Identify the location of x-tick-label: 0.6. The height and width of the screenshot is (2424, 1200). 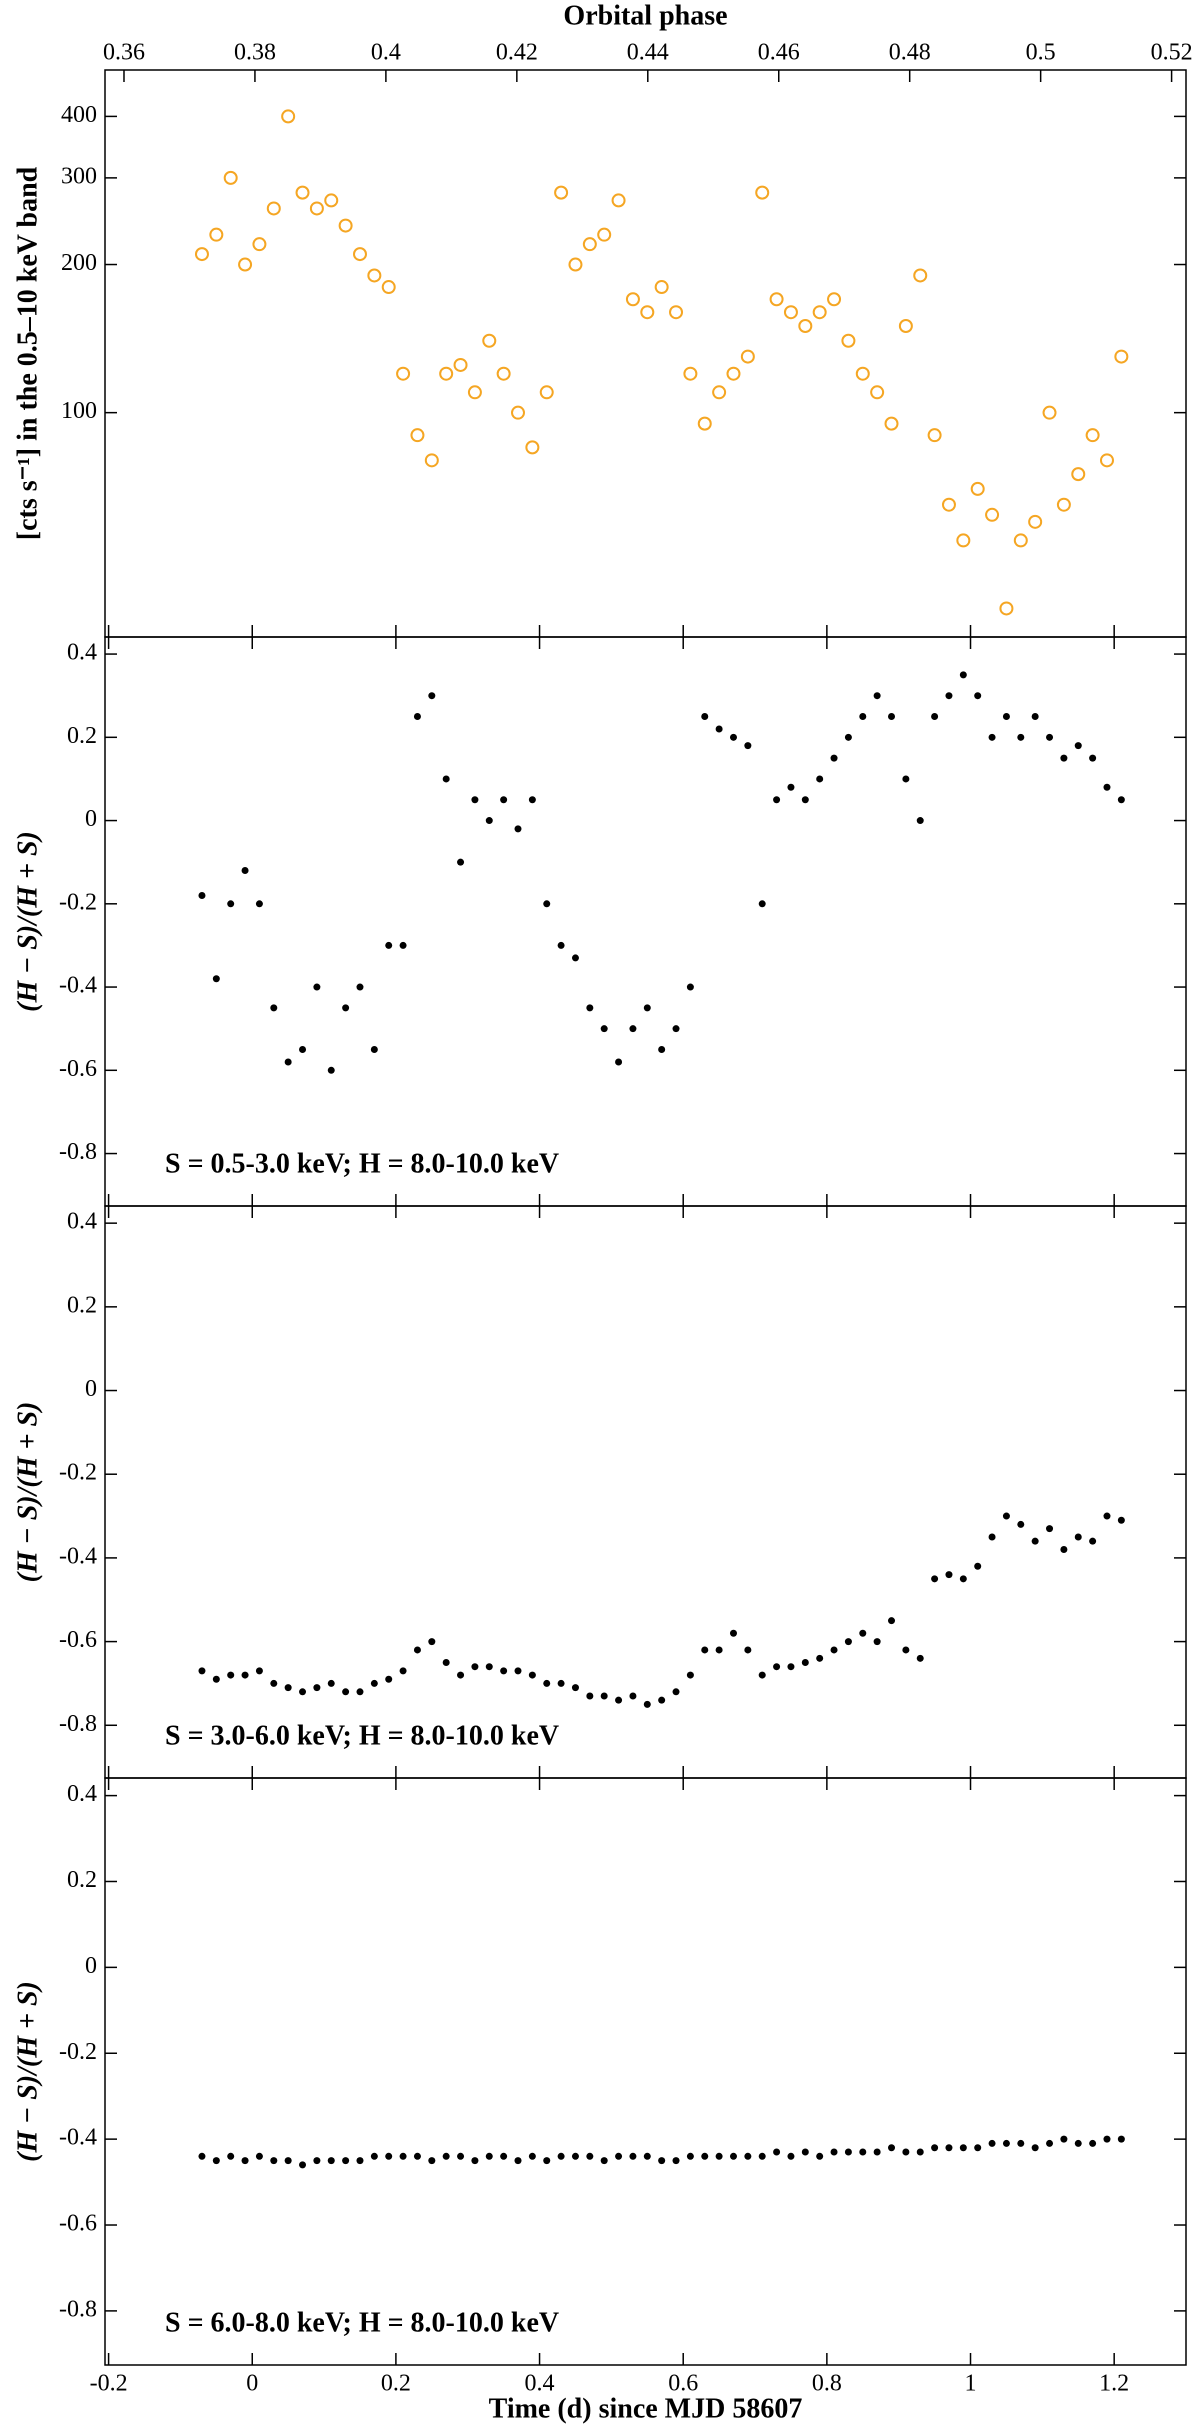
(683, 2384).